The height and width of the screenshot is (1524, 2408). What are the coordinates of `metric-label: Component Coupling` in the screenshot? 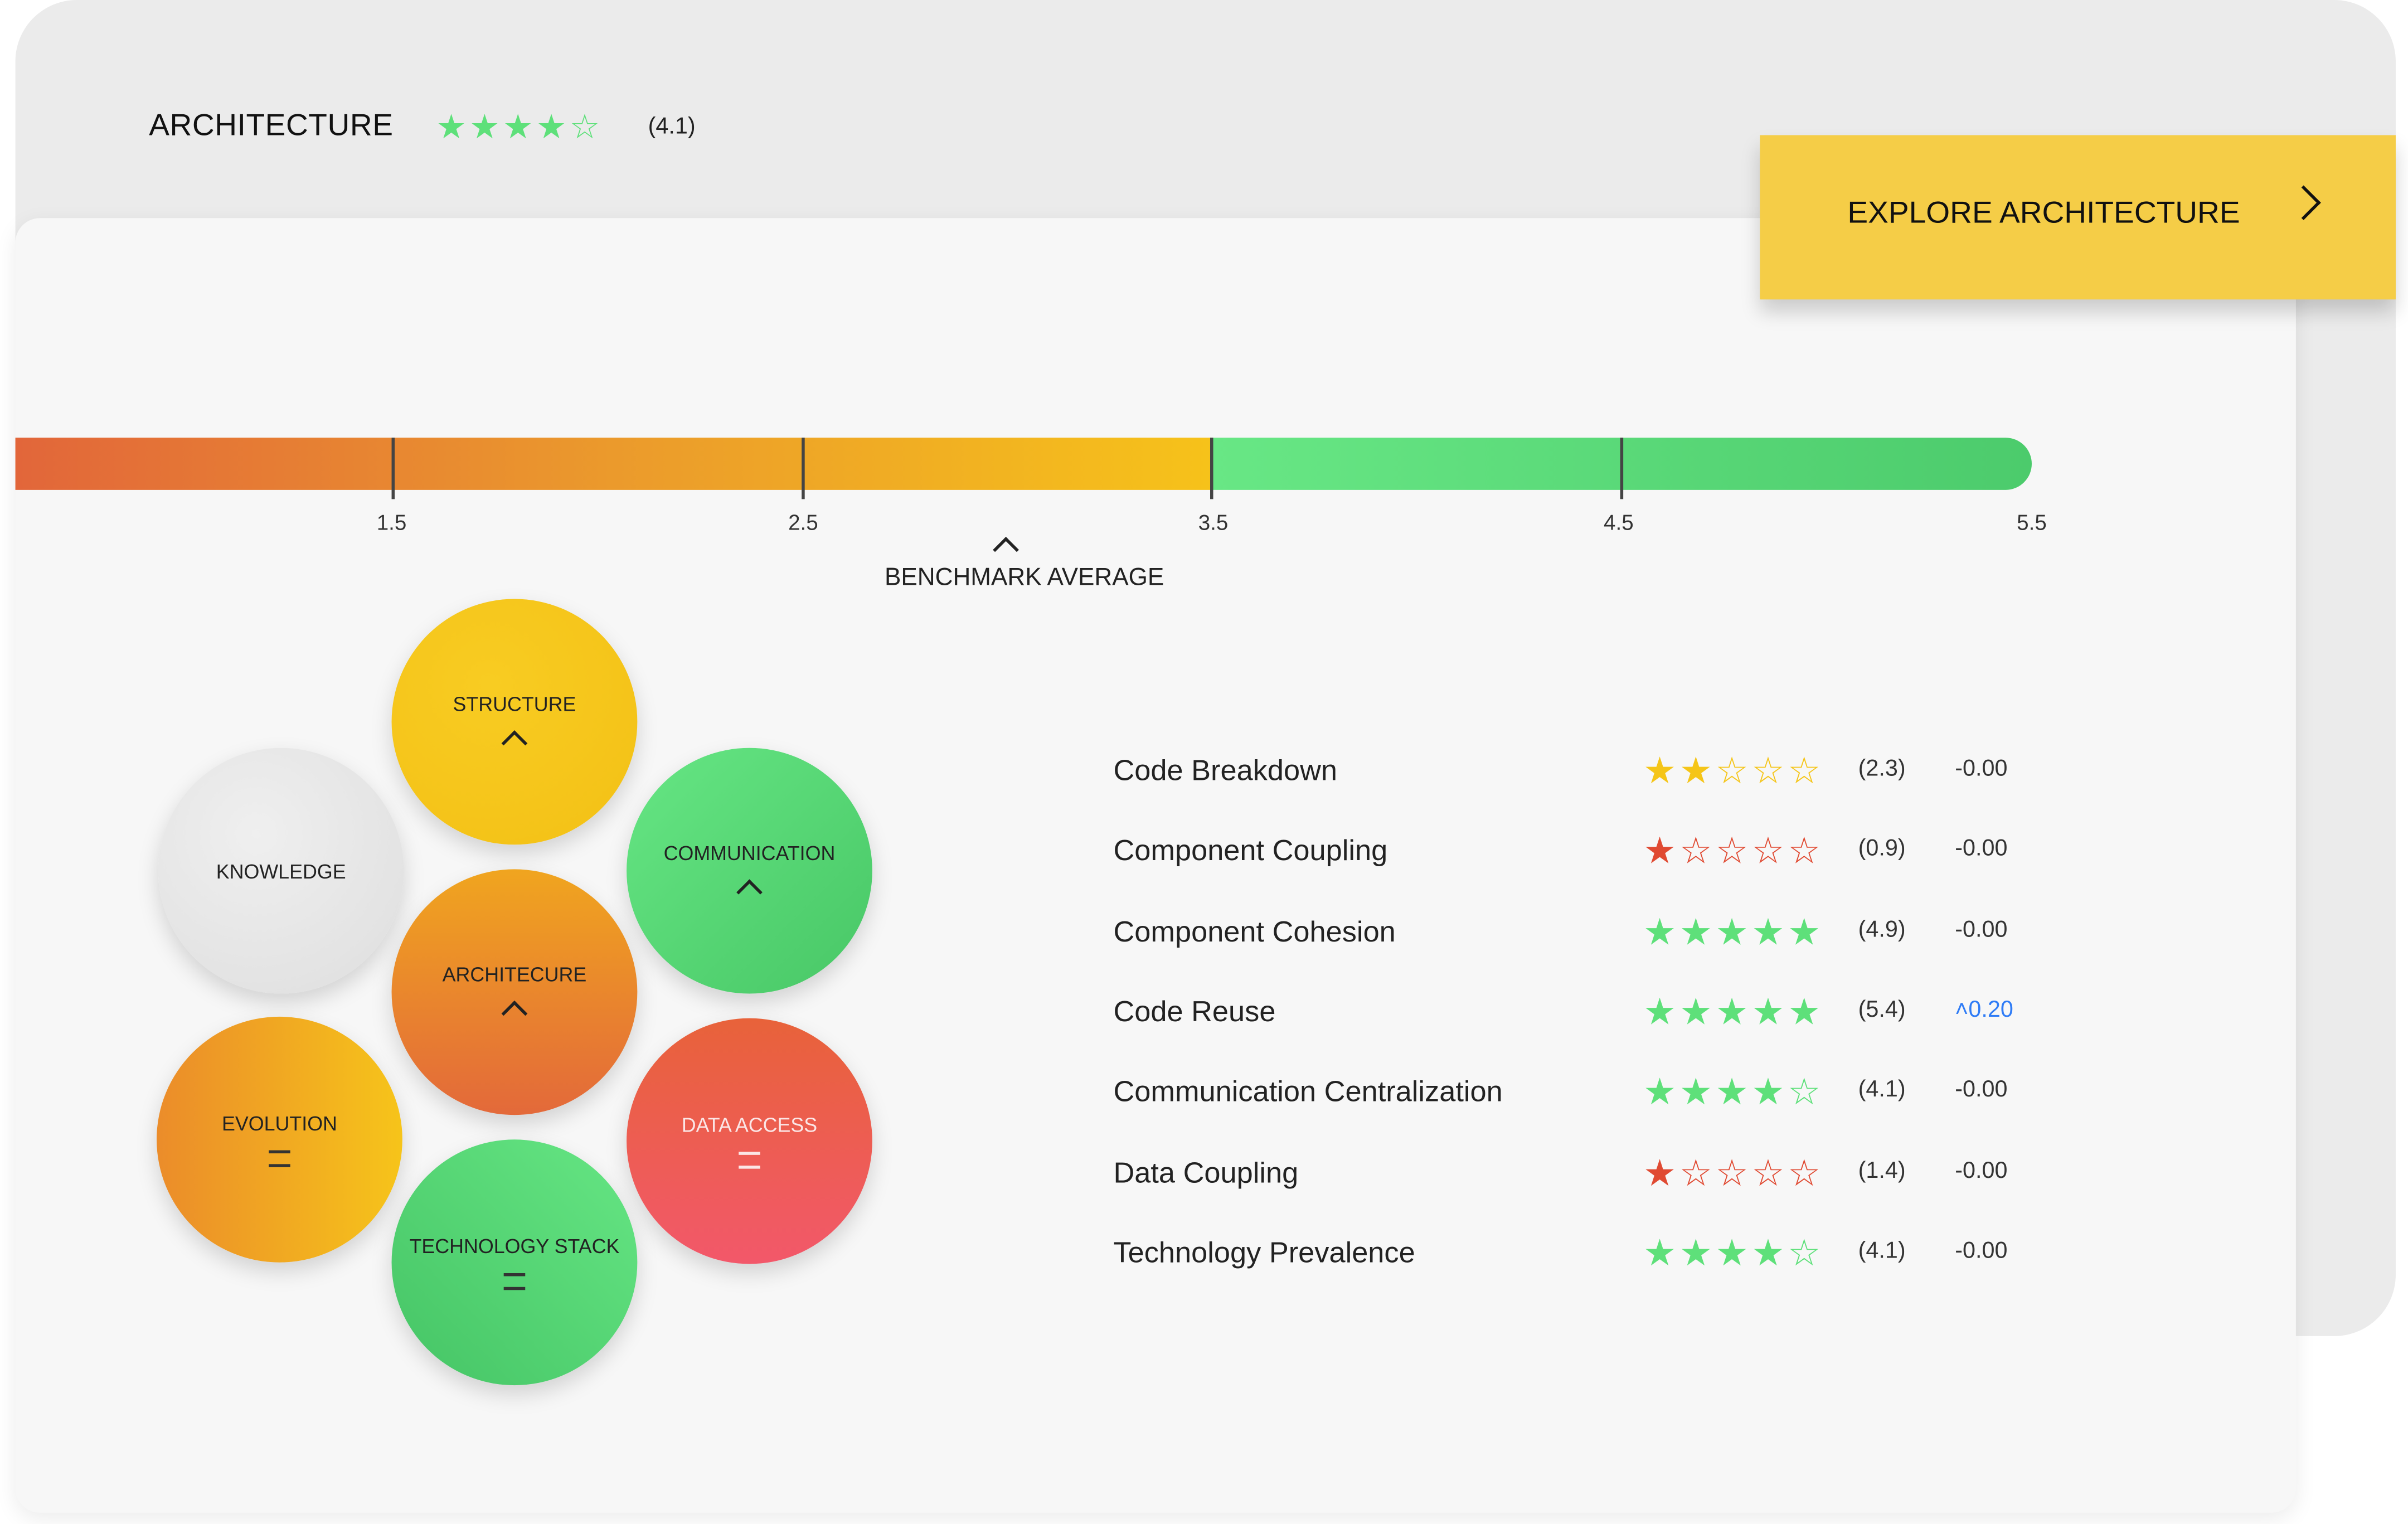 It's located at (1251, 851).